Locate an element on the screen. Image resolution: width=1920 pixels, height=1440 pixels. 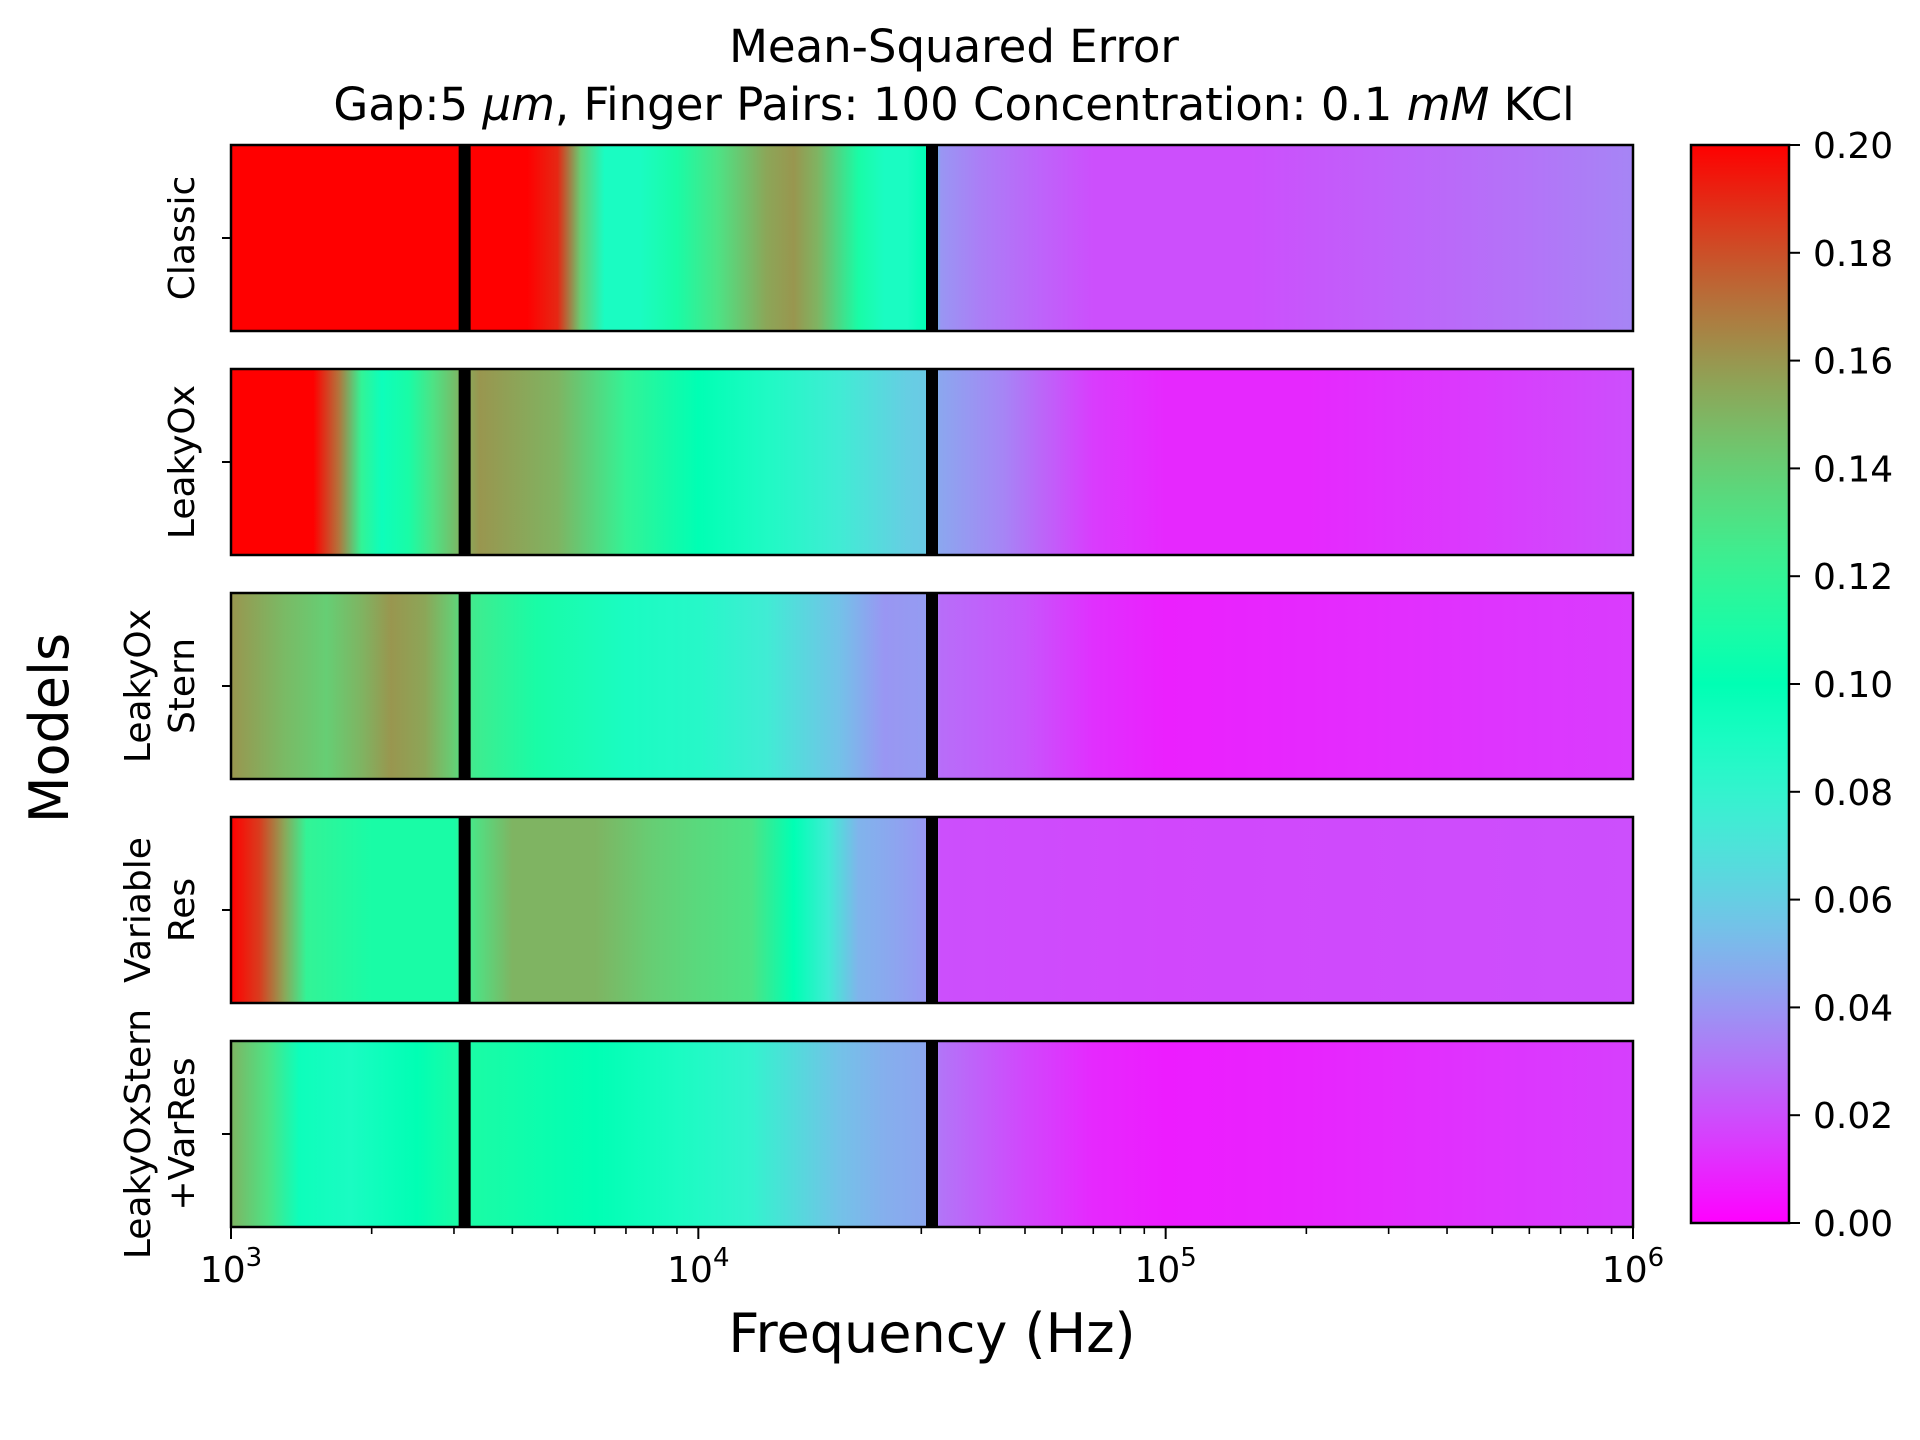
x-tick-label: 10⁴ is located at coordinates (698, 1267).